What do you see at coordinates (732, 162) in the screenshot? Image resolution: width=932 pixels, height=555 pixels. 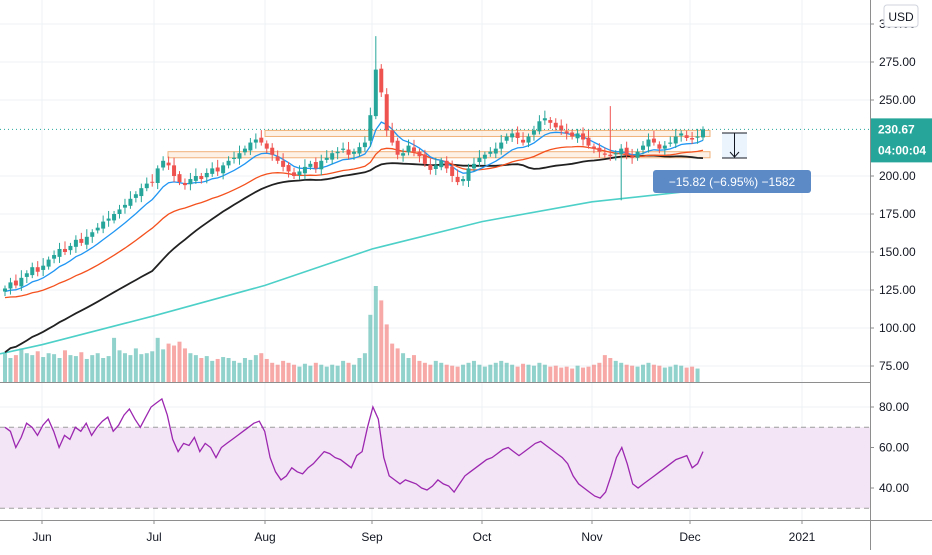 I see `annotations: −15.82 (−6.95%) −1582` at bounding box center [732, 162].